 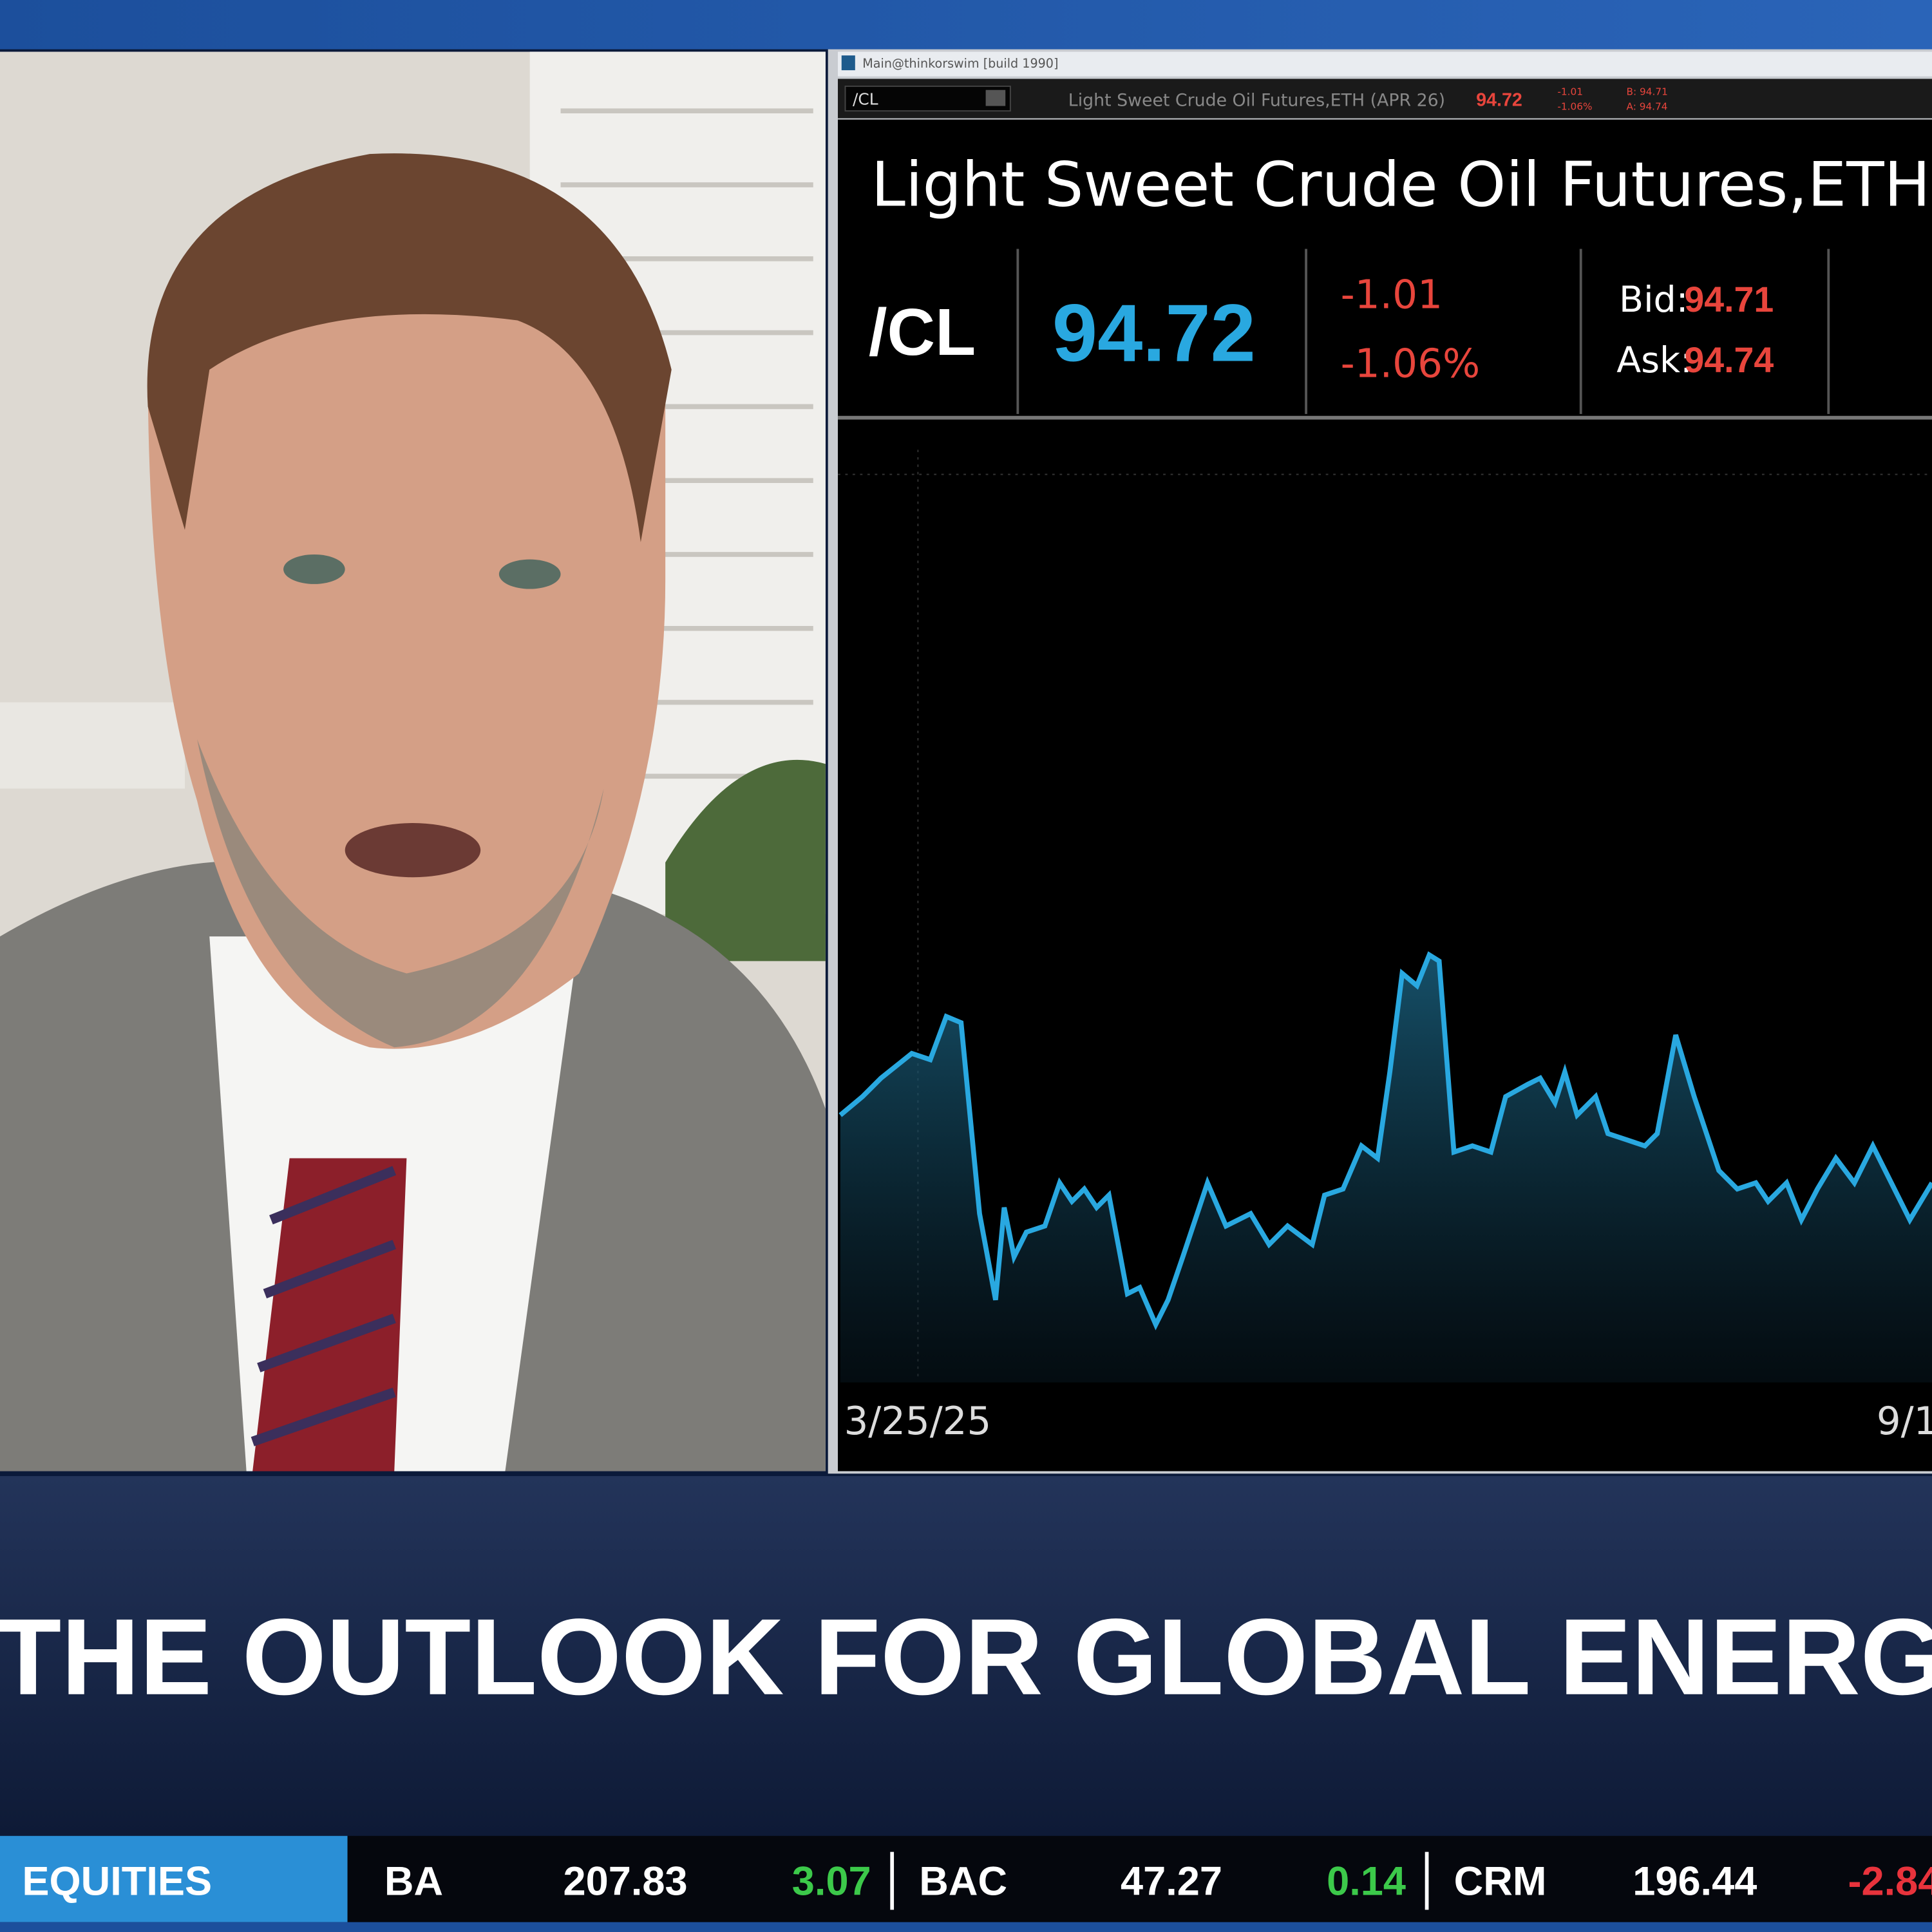 I want to click on quote-change-percent: -1.06%, so click(x=1411, y=364).